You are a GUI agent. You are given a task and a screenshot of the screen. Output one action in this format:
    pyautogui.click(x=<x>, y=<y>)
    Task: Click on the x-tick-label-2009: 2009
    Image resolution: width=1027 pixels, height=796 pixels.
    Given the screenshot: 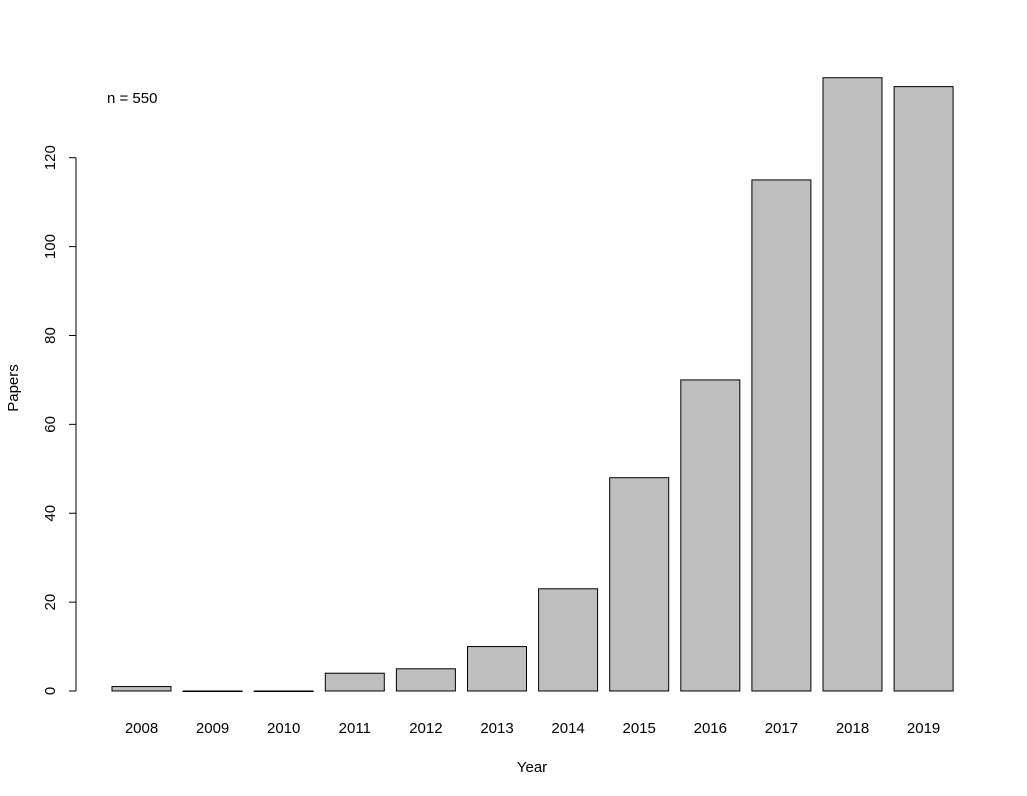 What is the action you would take?
    pyautogui.click(x=212, y=728)
    